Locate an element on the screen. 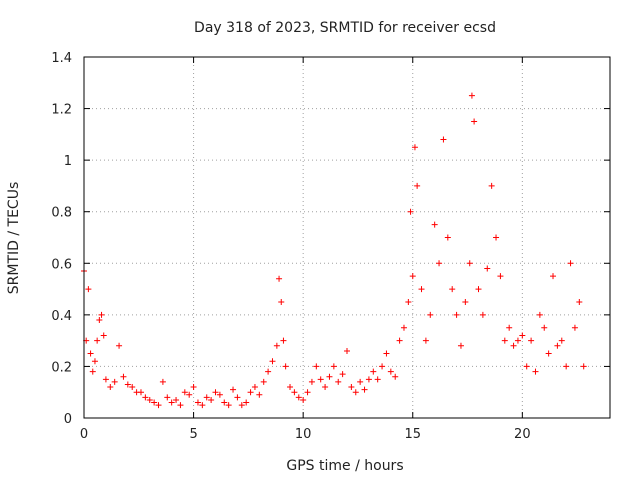 Image resolution: width=640 pixels, height=480 pixels. y-axis-label: SRMTID / TECUs is located at coordinates (14, 238).